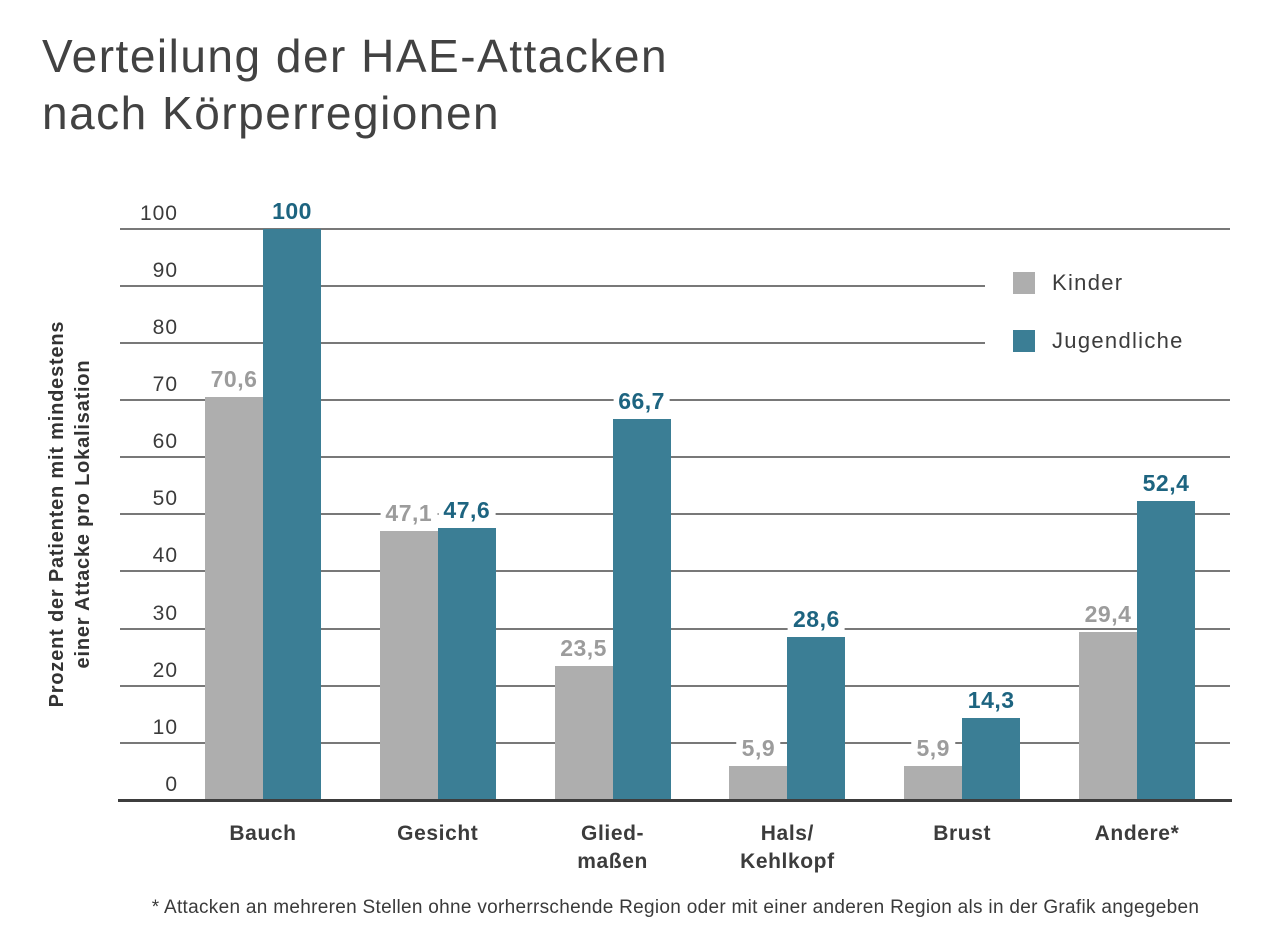  Describe the element at coordinates (641, 401) in the screenshot. I see `value-label-jugendliche-2: 66,7` at that location.